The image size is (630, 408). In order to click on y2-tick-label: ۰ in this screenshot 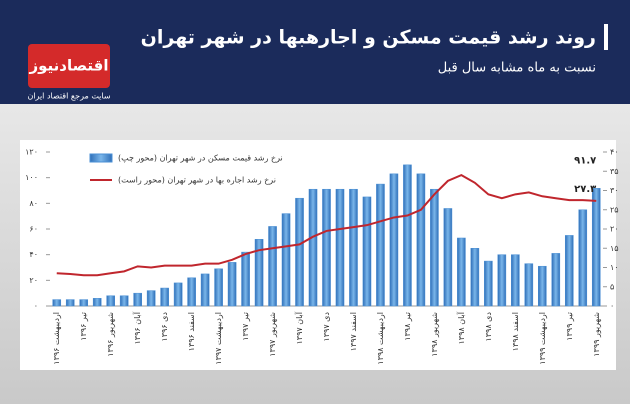, I will do `click(612, 306)`.